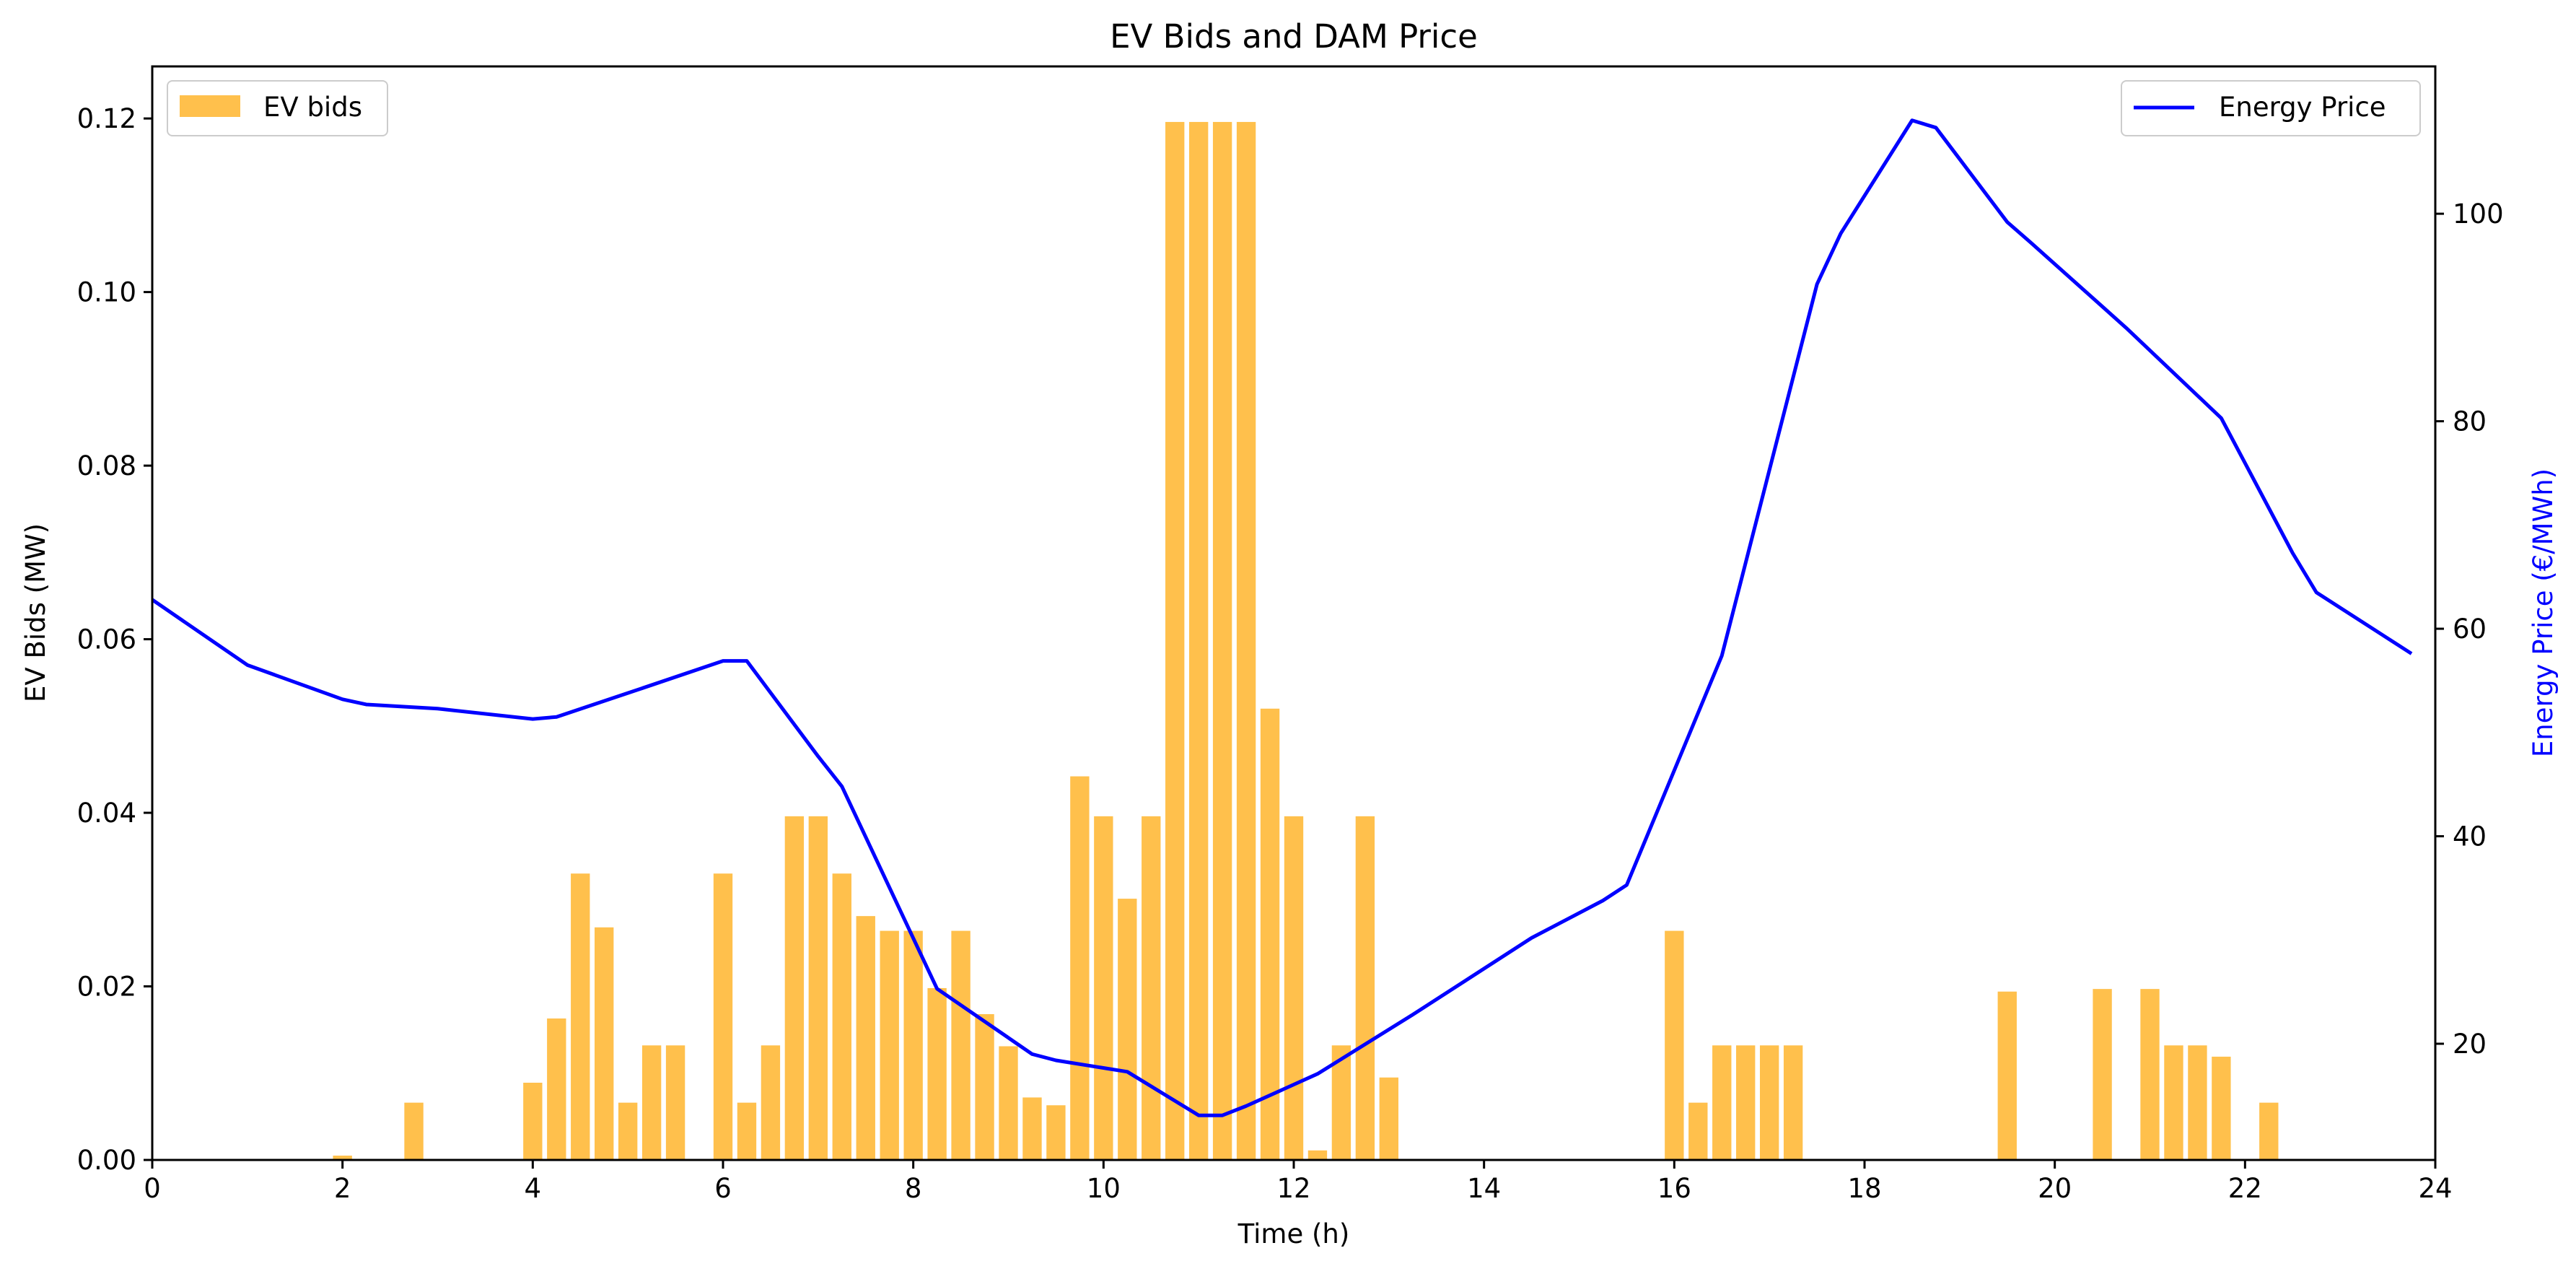 Image resolution: width=2576 pixels, height=1274 pixels. I want to click on legend-ev-bids: EV bids, so click(277, 108).